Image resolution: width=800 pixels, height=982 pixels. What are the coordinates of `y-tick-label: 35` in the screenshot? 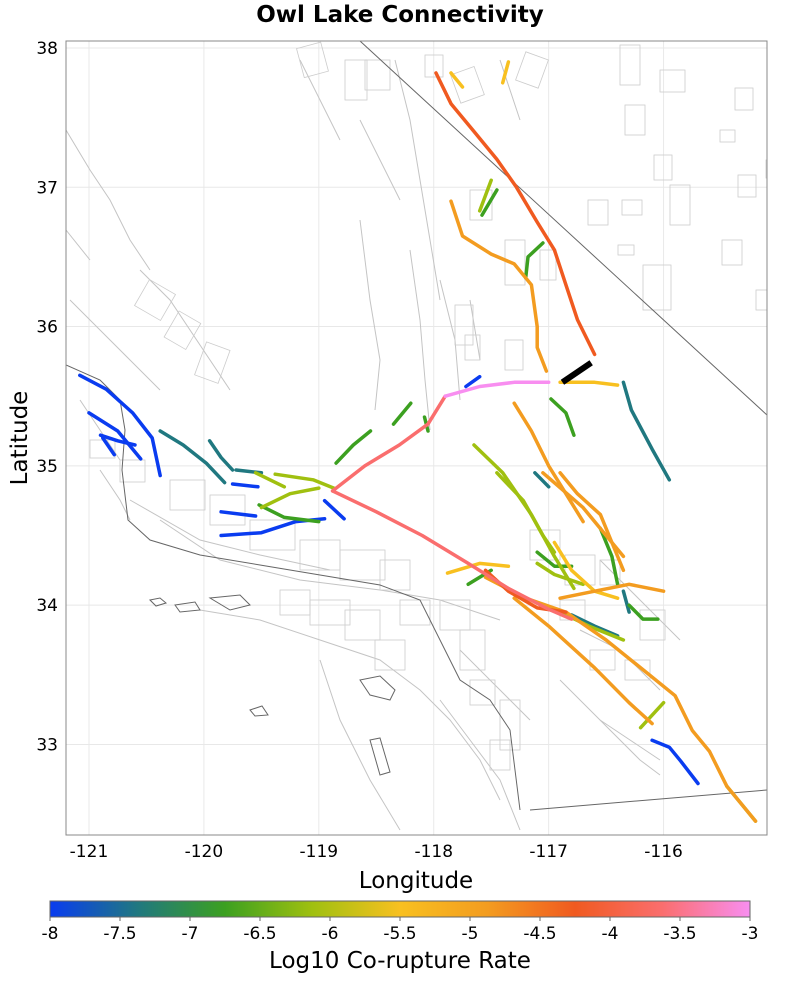 It's located at (47, 467).